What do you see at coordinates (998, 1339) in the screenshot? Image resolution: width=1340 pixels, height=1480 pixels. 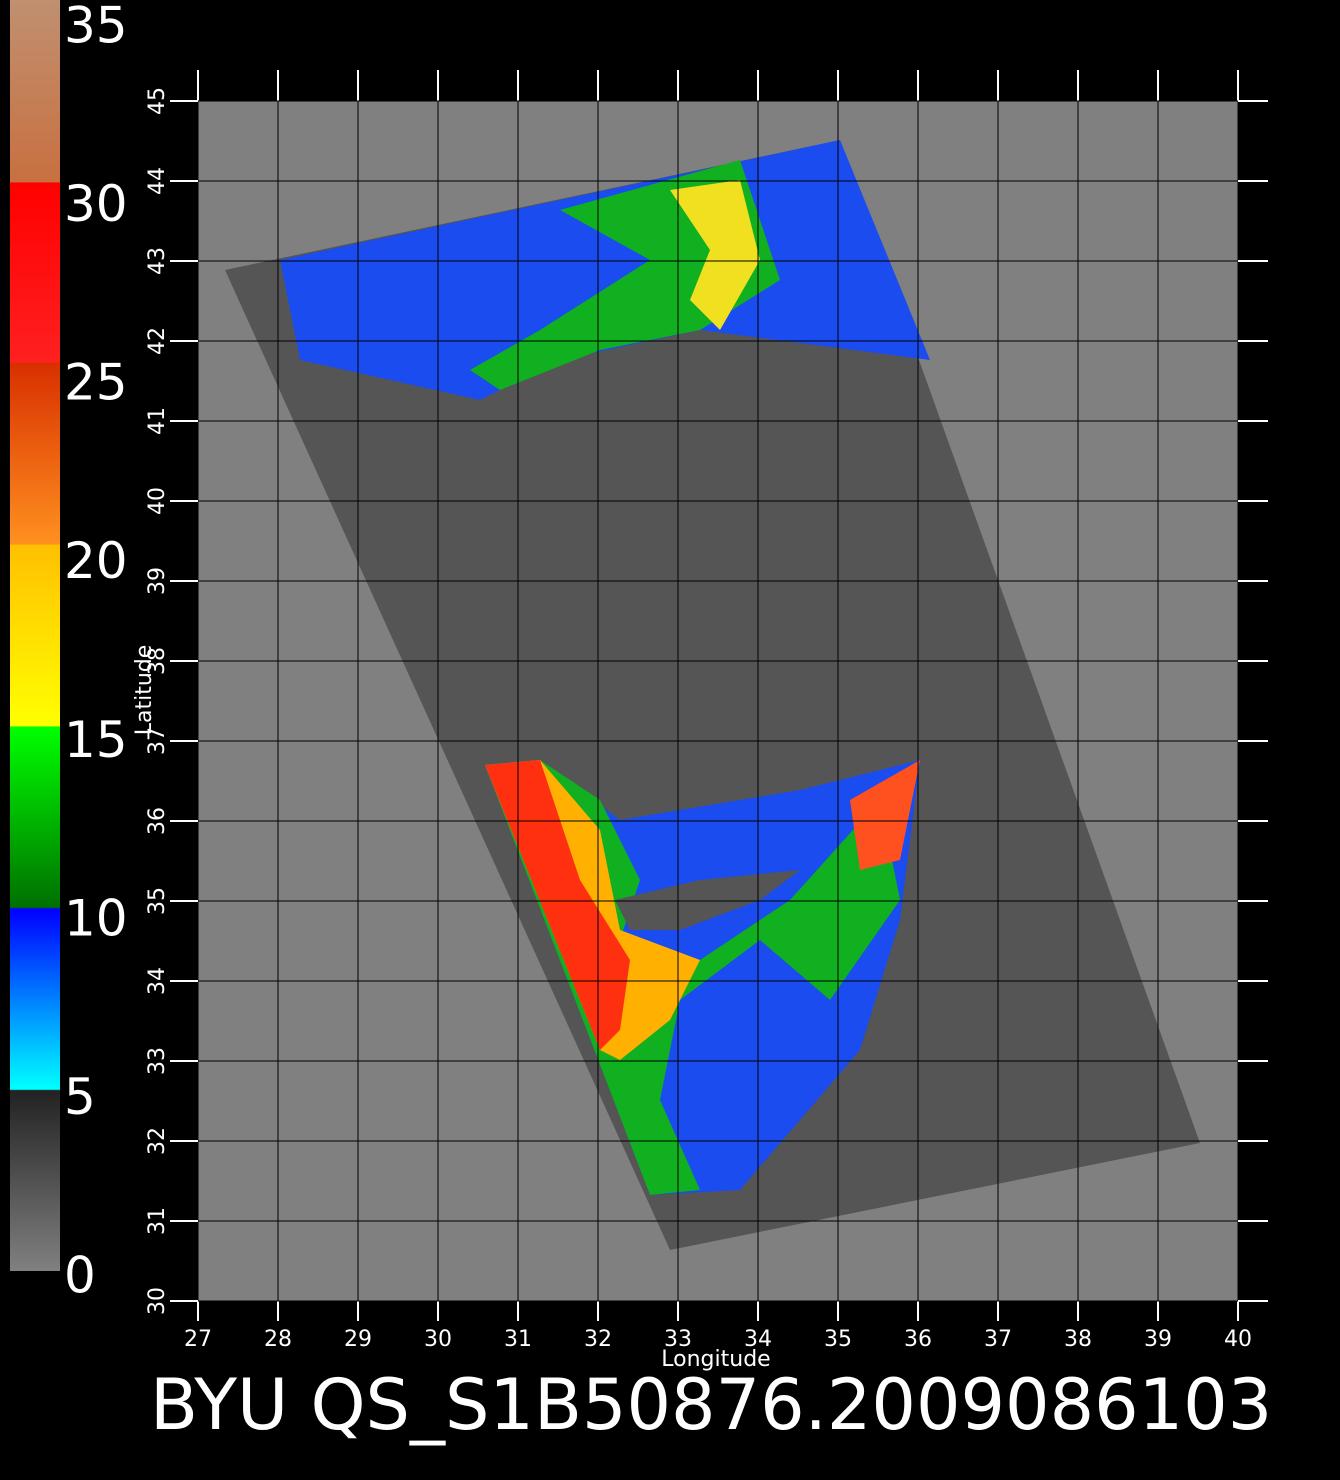 I see `x-tick-label: 37` at bounding box center [998, 1339].